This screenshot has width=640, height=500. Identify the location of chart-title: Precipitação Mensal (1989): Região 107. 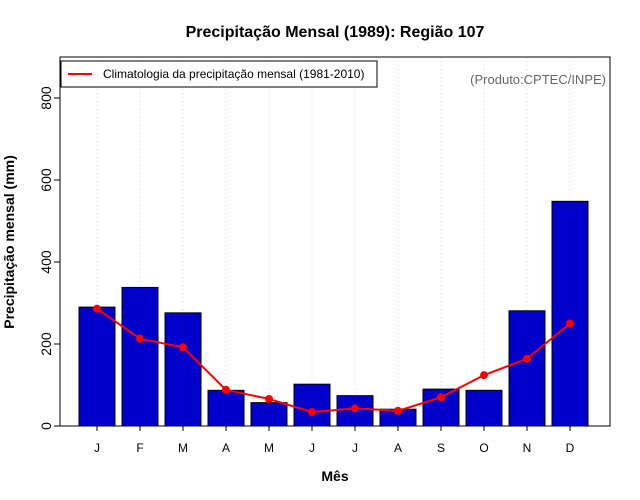
(335, 32).